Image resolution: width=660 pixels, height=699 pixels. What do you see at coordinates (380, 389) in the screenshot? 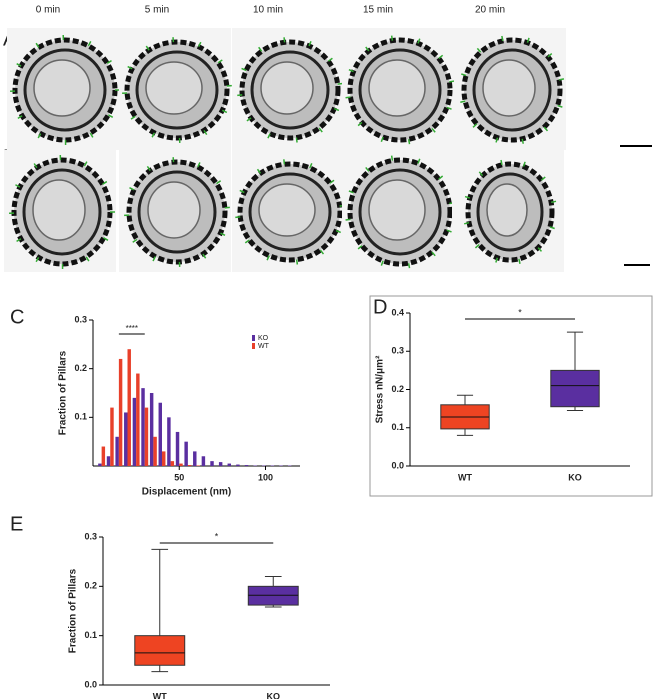
I see `y-axis-label: Stress nN/μm²` at bounding box center [380, 389].